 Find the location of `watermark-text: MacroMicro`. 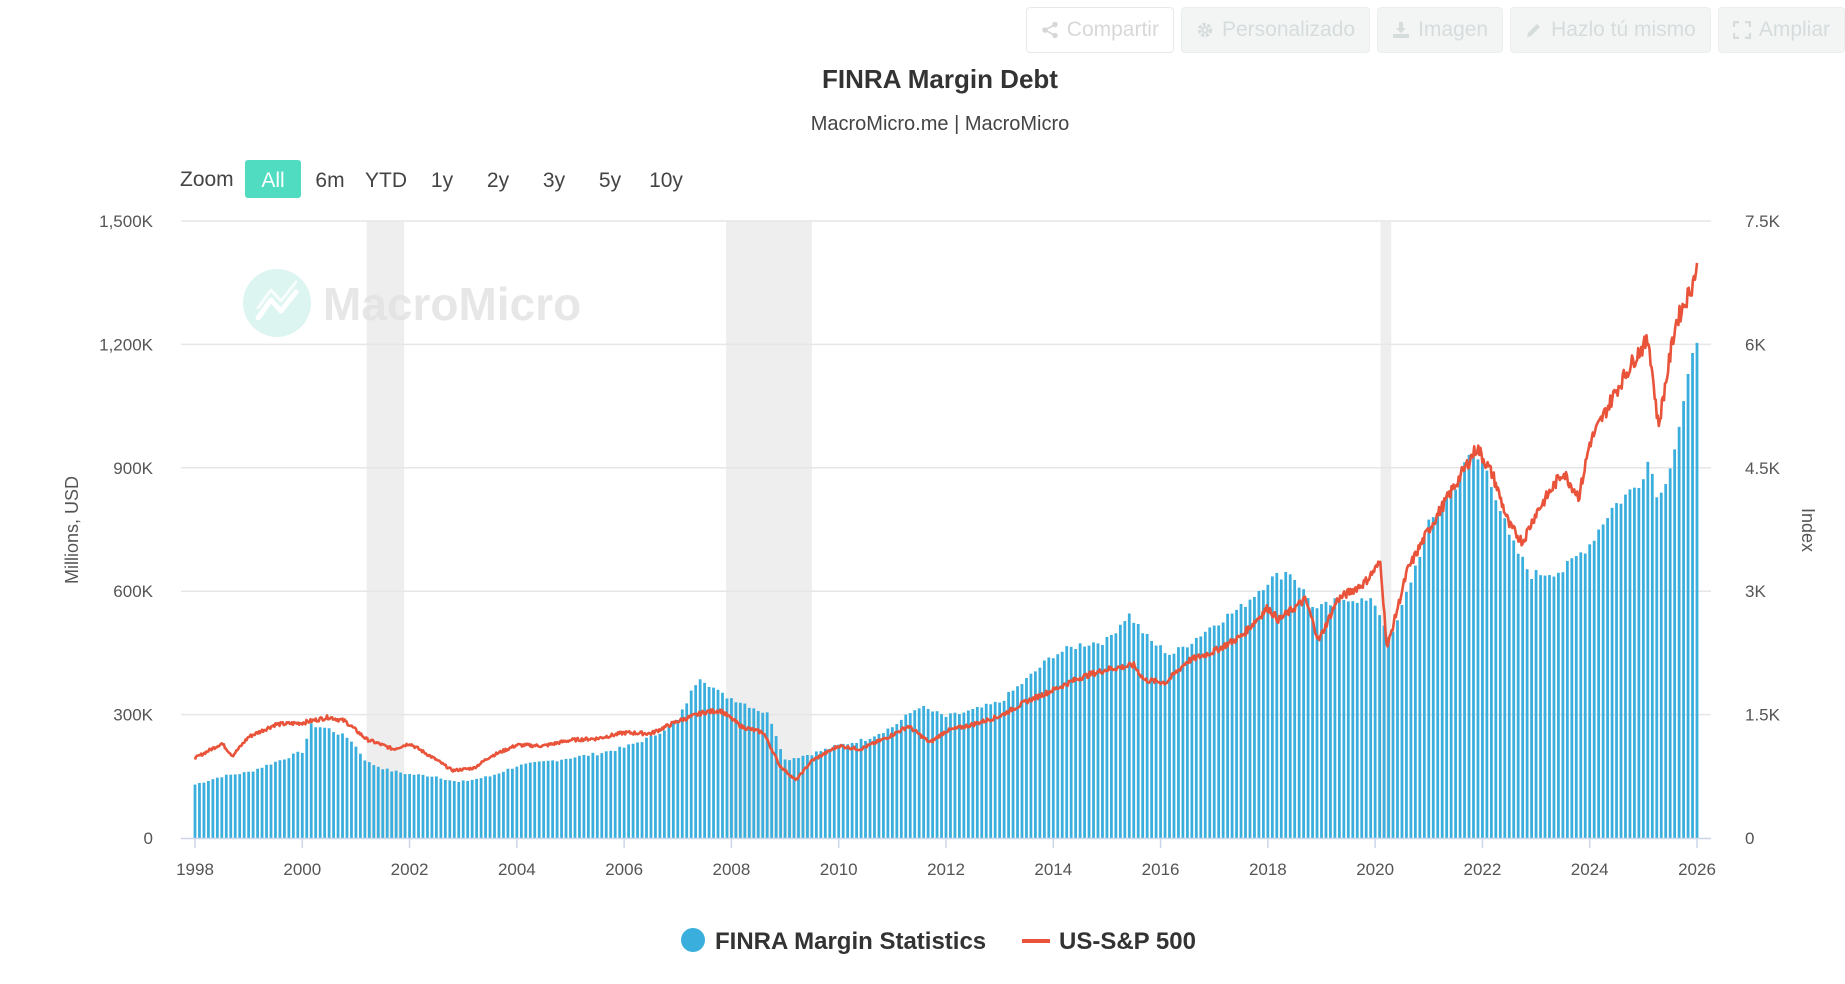

watermark-text: MacroMicro is located at coordinates (452, 304).